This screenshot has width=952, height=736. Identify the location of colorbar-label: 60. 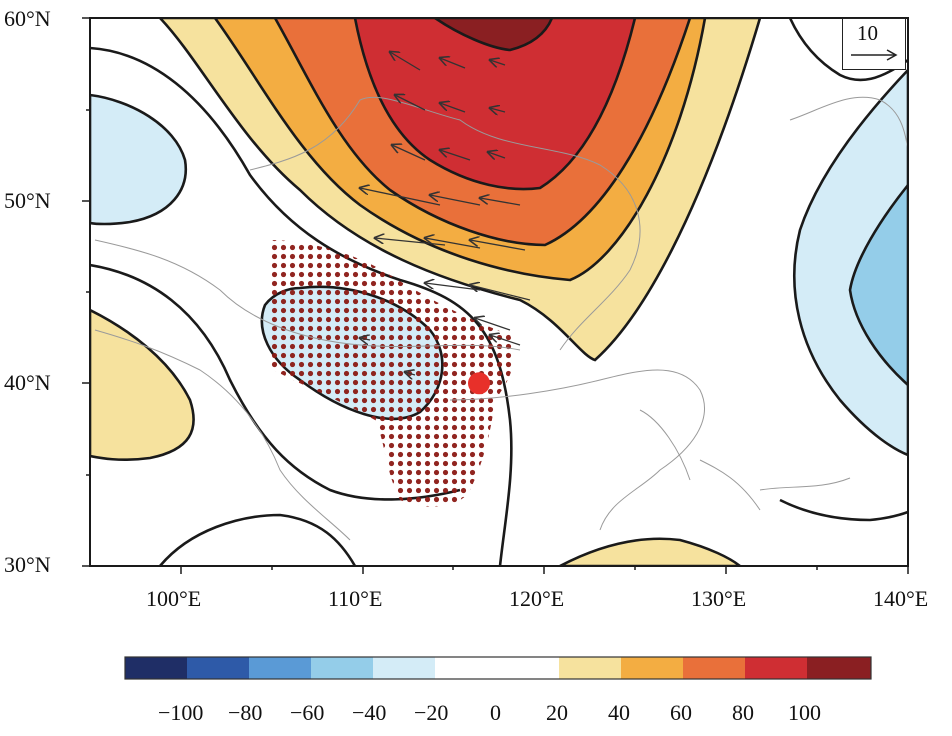
(681, 712).